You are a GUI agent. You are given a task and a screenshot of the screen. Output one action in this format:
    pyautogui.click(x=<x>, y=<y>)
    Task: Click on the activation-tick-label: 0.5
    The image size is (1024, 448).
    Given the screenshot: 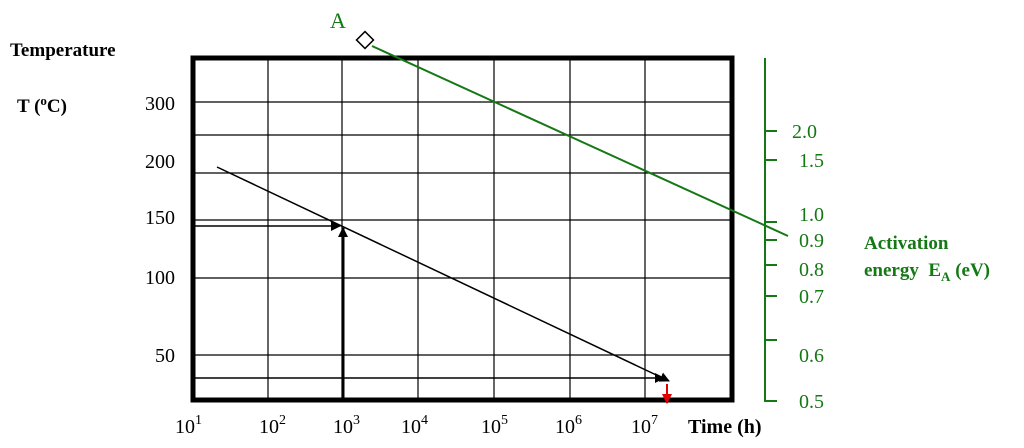 What is the action you would take?
    pyautogui.click(x=811, y=402)
    